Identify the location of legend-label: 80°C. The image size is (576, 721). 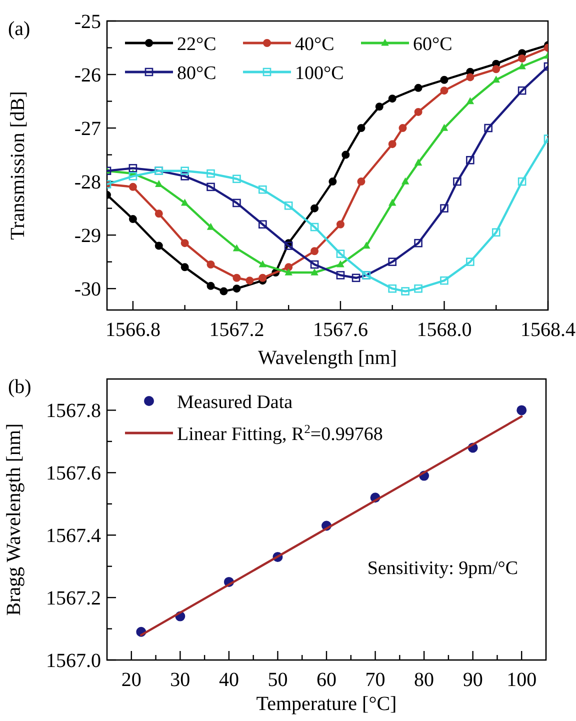
(196, 73).